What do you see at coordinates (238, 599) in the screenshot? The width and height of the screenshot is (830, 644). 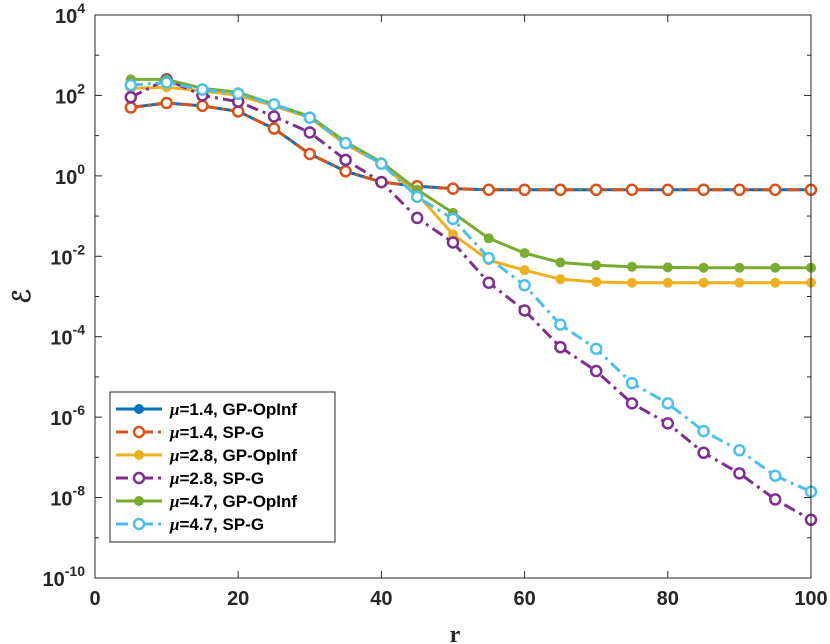 I see `x-tick-label: 20` at bounding box center [238, 599].